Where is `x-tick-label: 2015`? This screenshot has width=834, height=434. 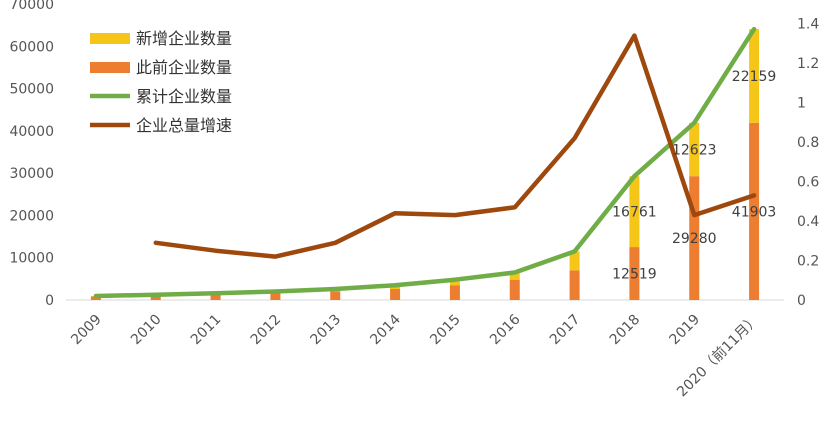 x-tick-label: 2015 is located at coordinates (445, 330).